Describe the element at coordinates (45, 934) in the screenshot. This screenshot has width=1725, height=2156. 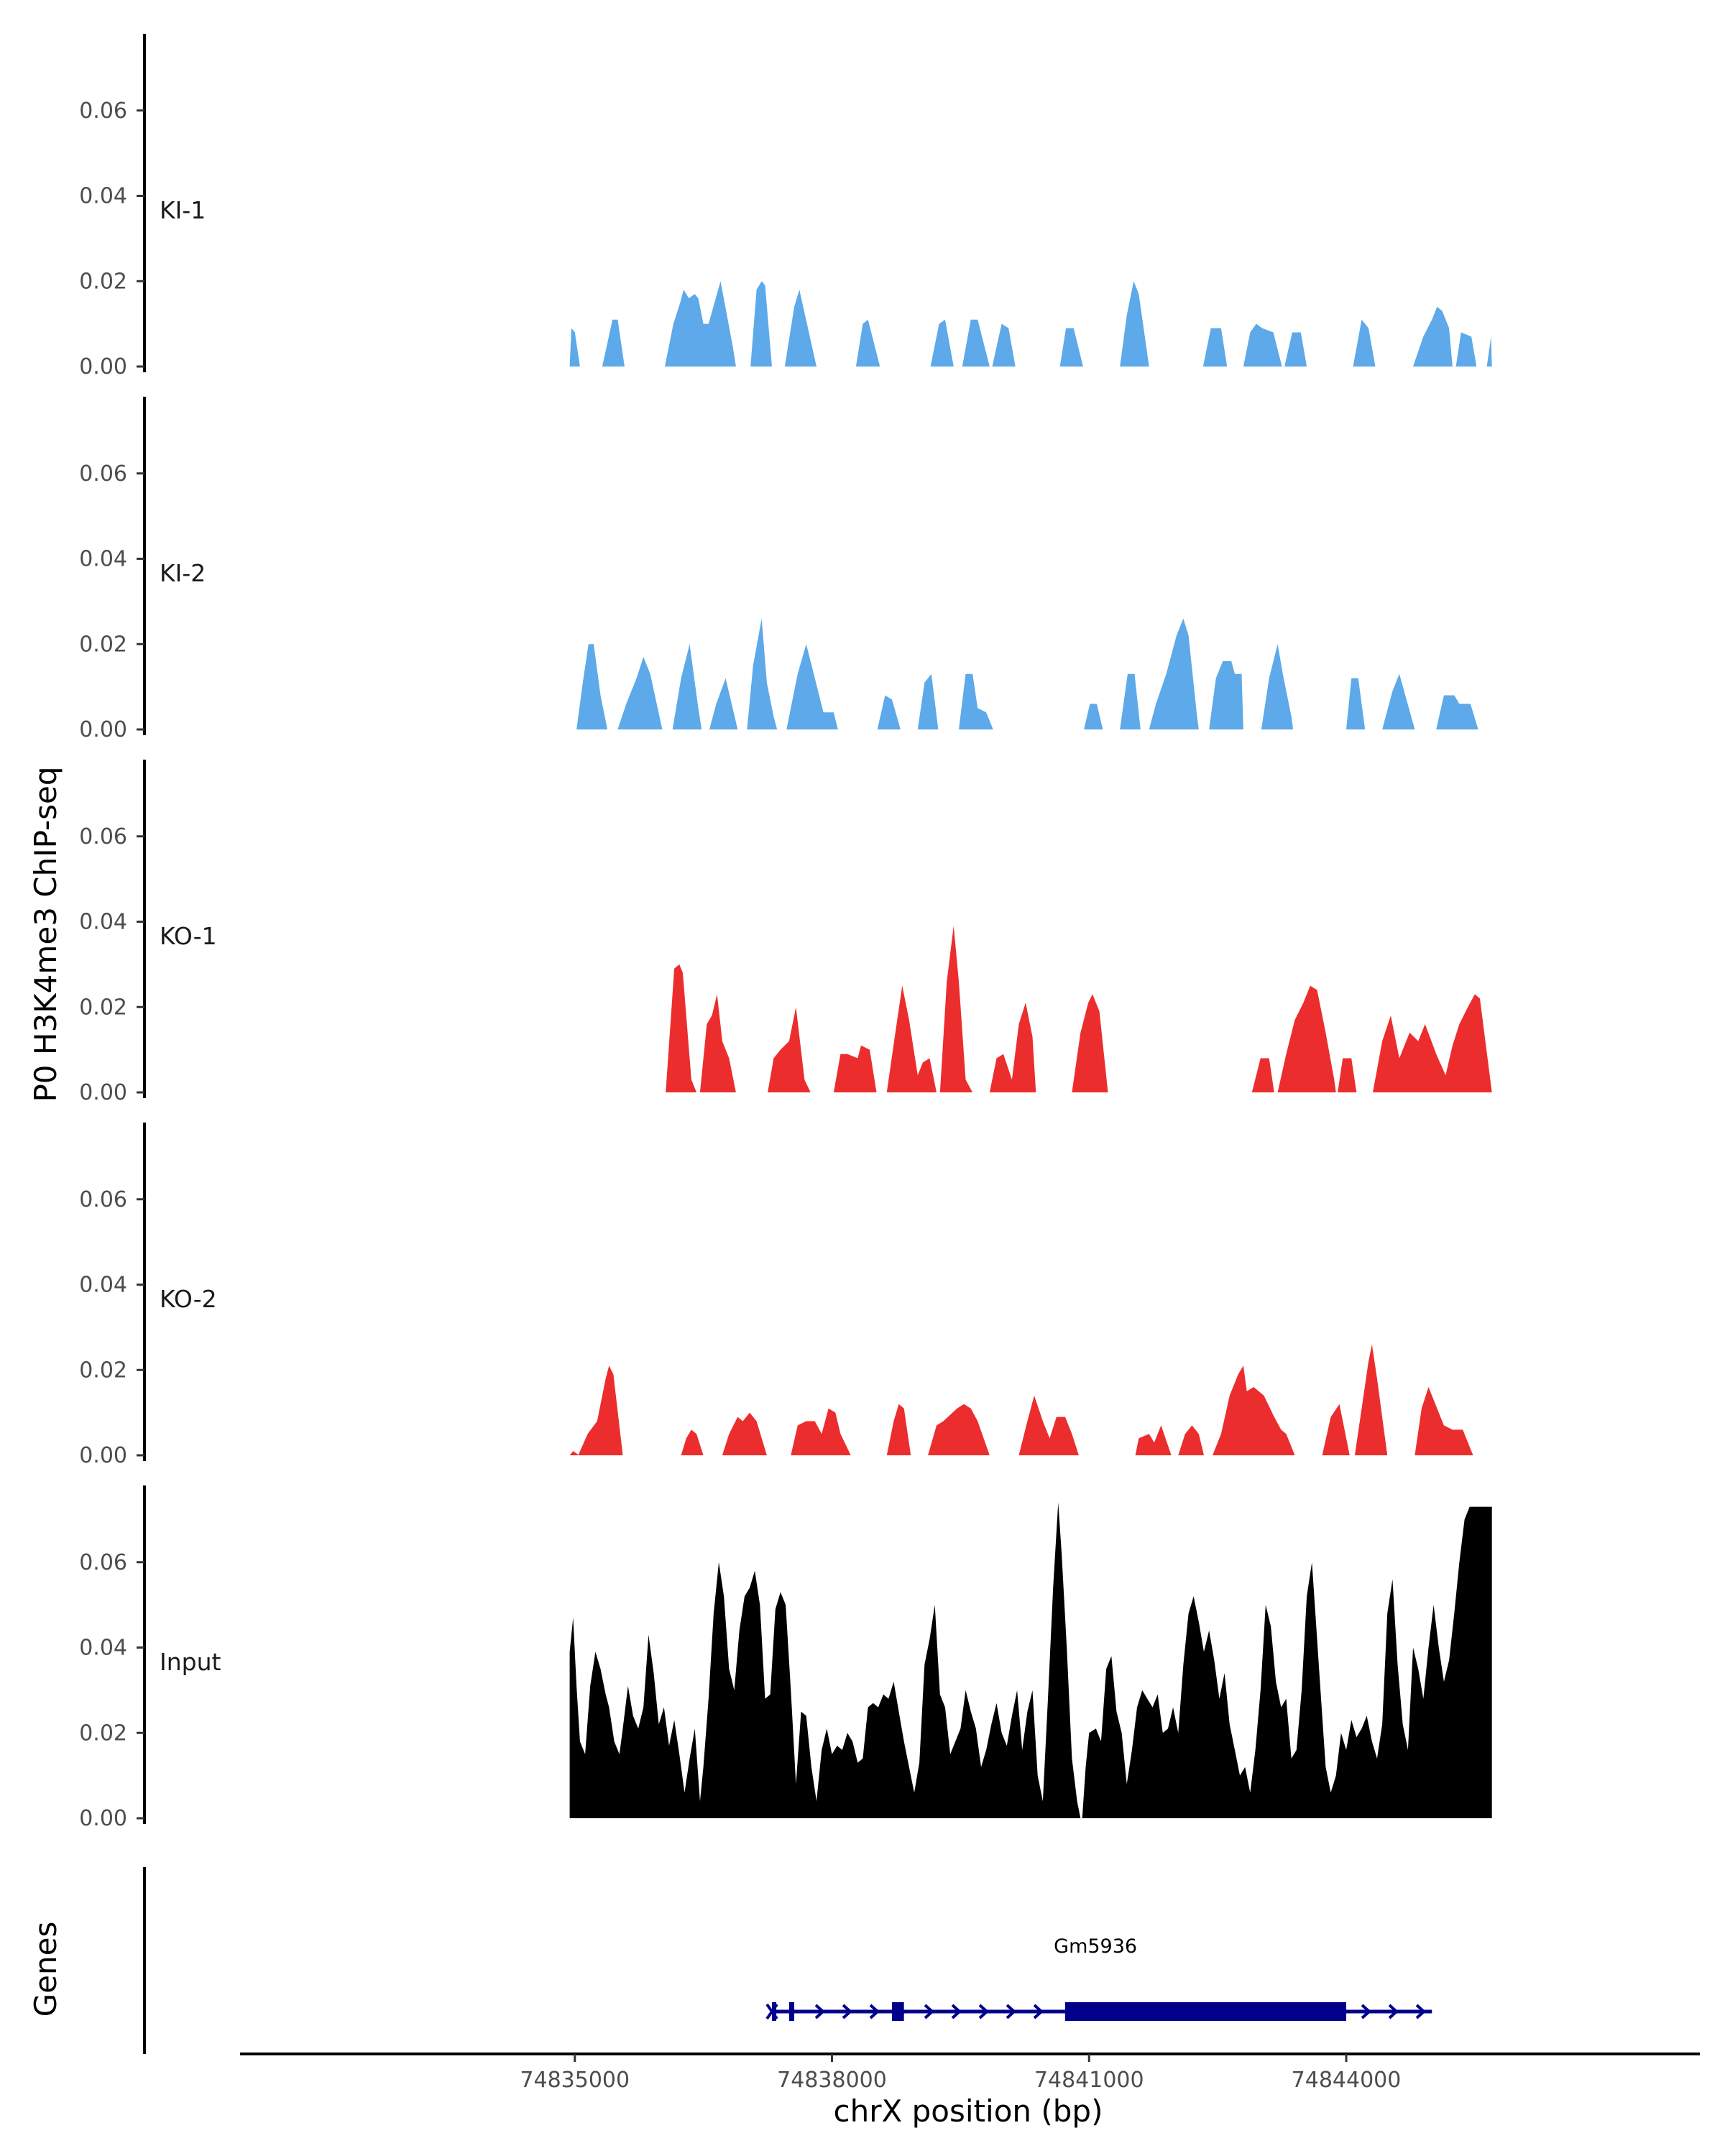
I see `y-axis-title: P0 H3K4me3 ChIP-seq` at that location.